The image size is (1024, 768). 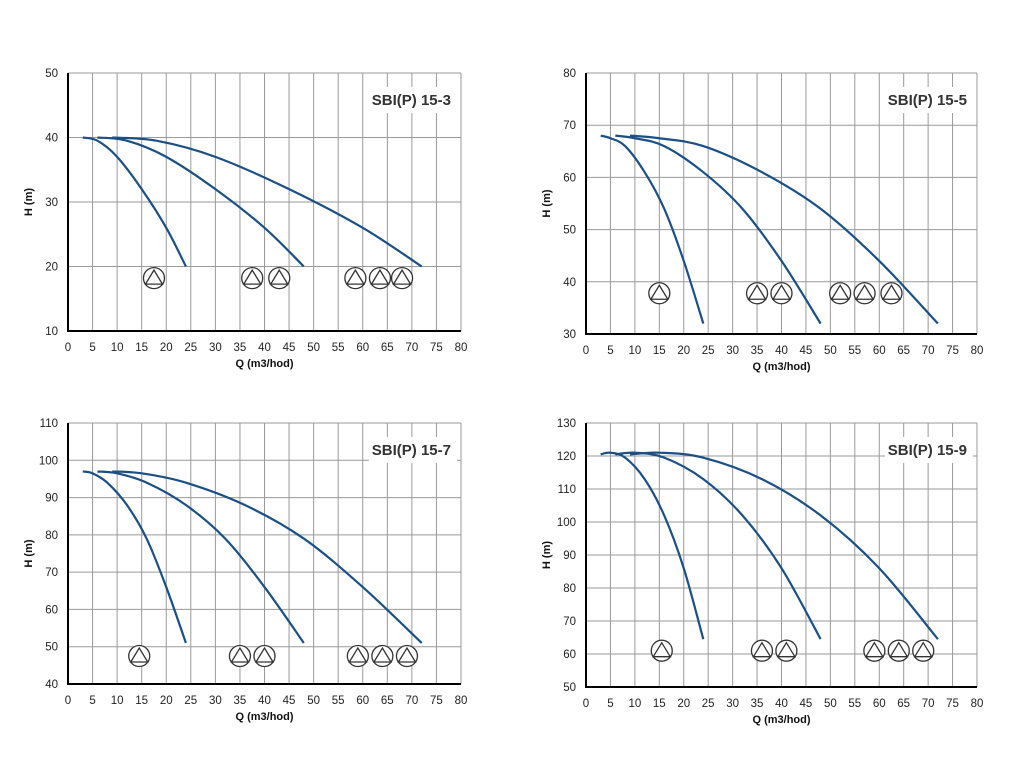 What do you see at coordinates (547, 555) in the screenshot?
I see `y-axis-label: H (m)` at bounding box center [547, 555].